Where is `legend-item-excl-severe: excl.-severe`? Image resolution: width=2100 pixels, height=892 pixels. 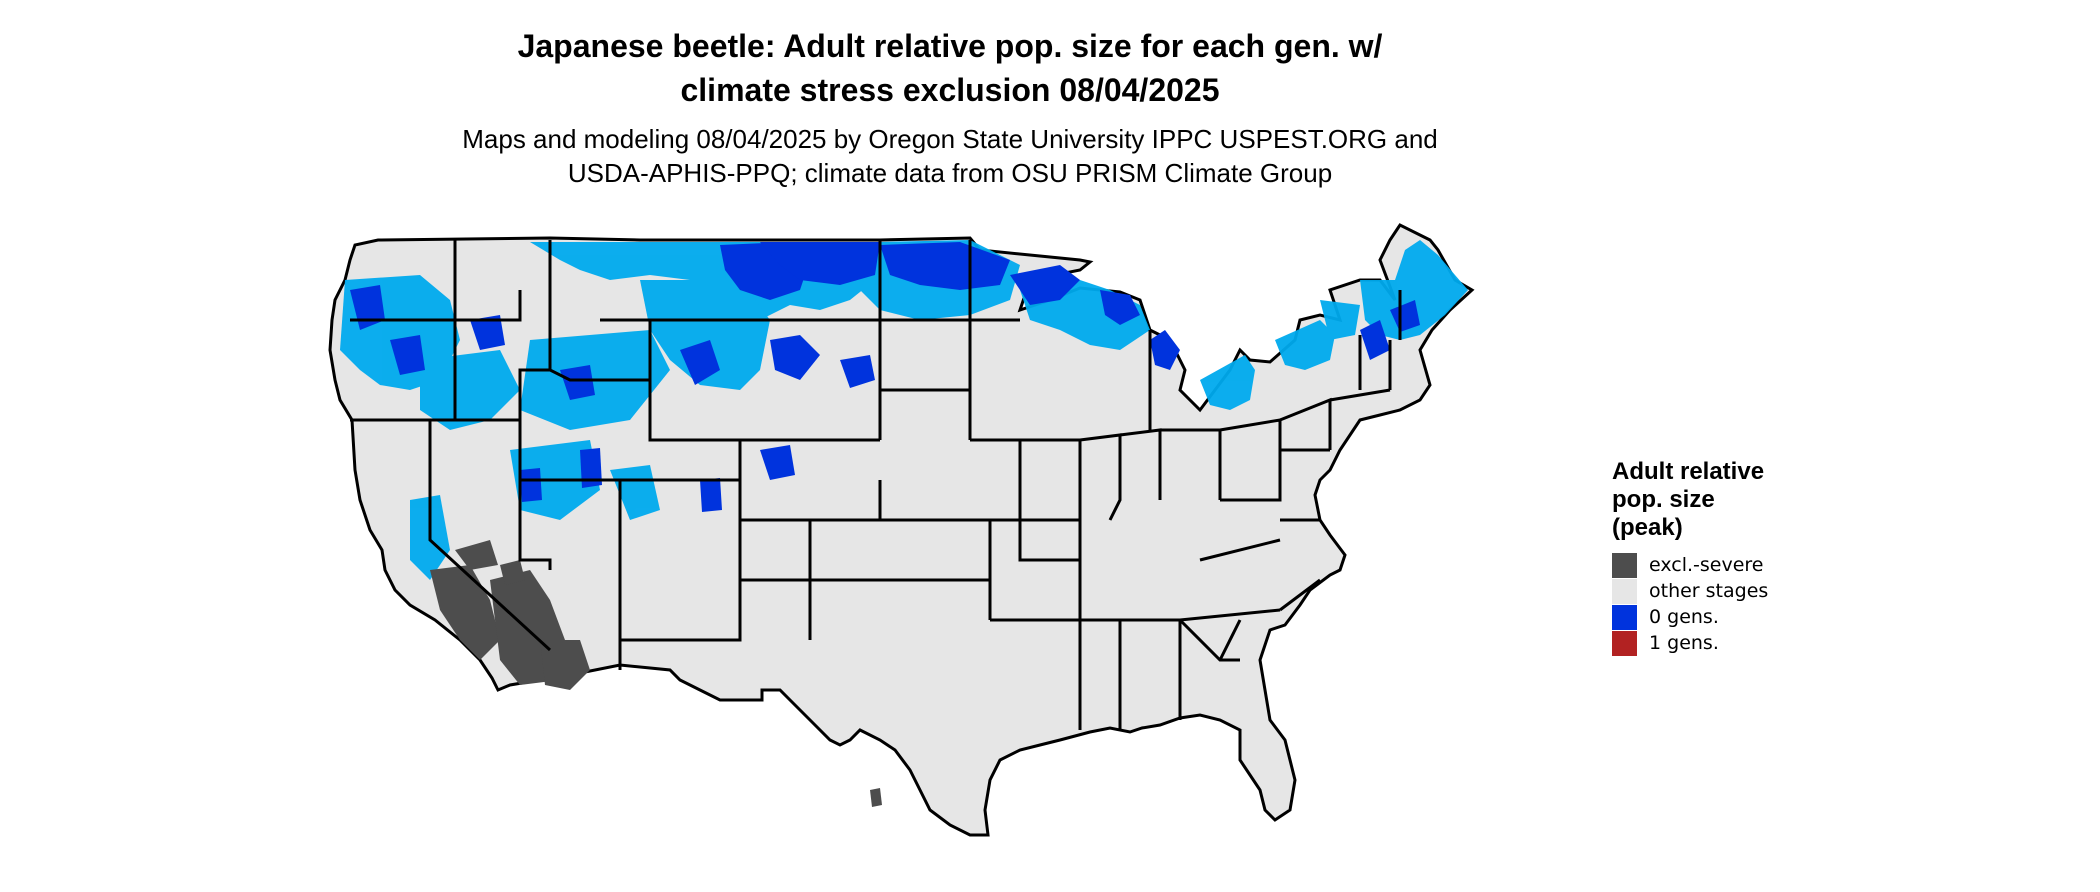
legend-item-excl-severe: excl.-severe is located at coordinates (1712, 565).